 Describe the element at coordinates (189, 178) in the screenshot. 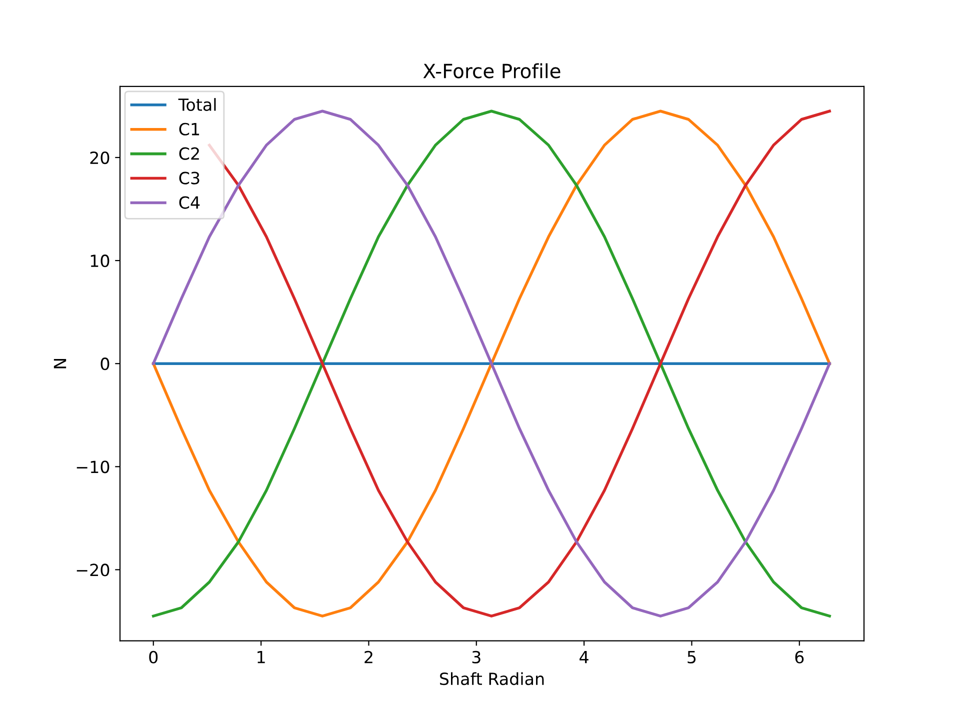

I see `legend-label: C3` at that location.